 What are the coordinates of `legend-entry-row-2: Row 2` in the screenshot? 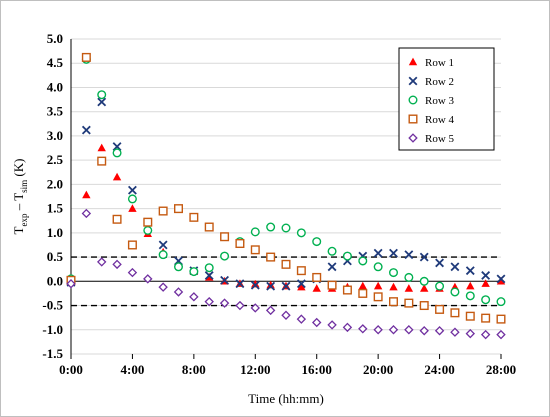 It's located at (431, 82).